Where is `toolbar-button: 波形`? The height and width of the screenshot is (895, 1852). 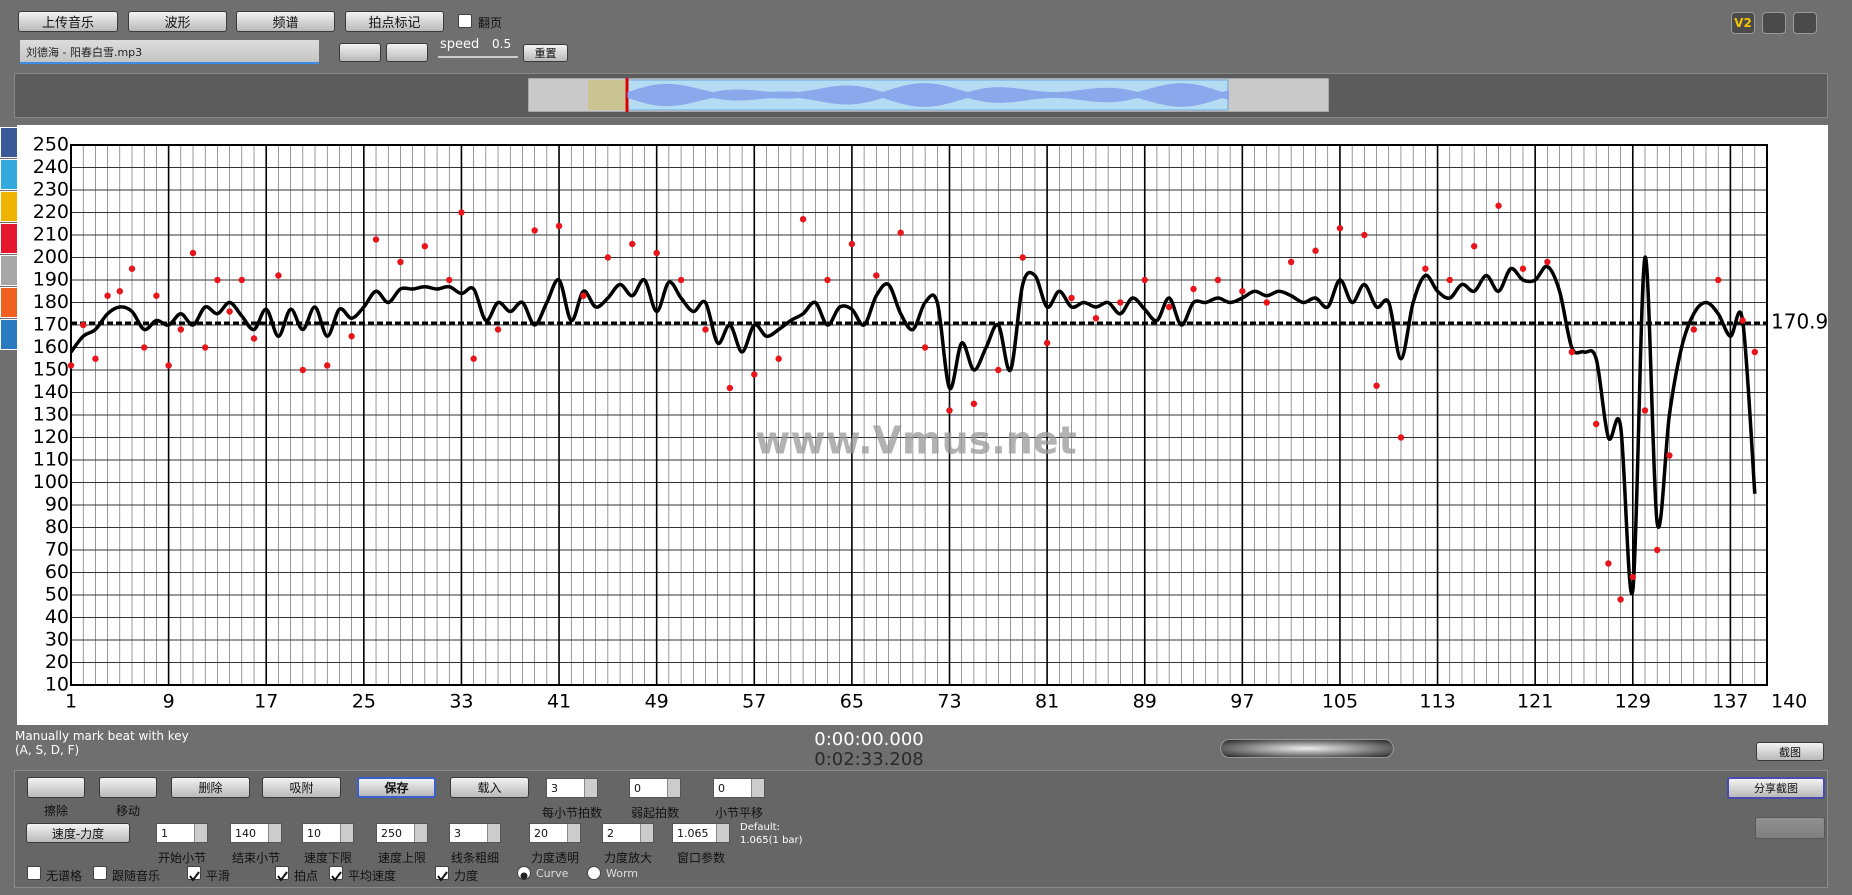
toolbar-button: 波形 is located at coordinates (177, 21).